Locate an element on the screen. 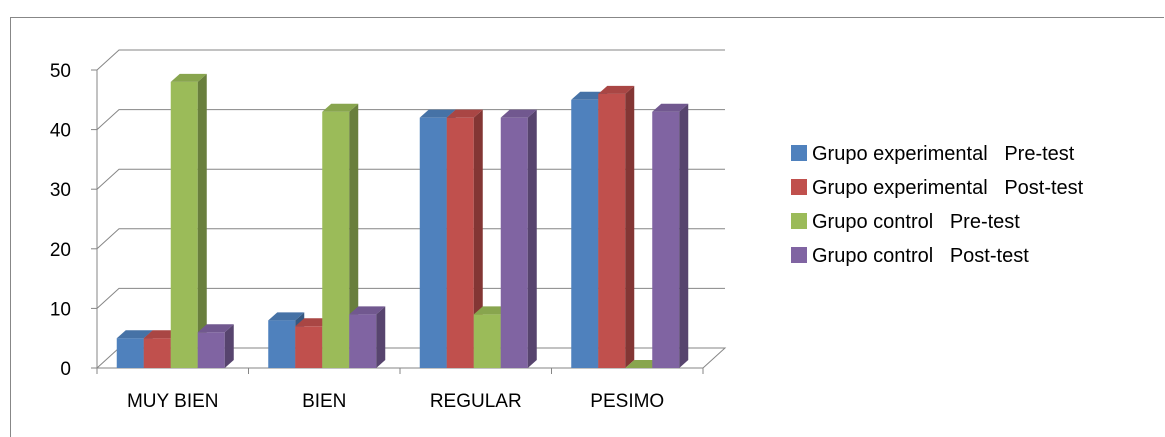  y-tick-label: 30 is located at coordinates (60, 190).